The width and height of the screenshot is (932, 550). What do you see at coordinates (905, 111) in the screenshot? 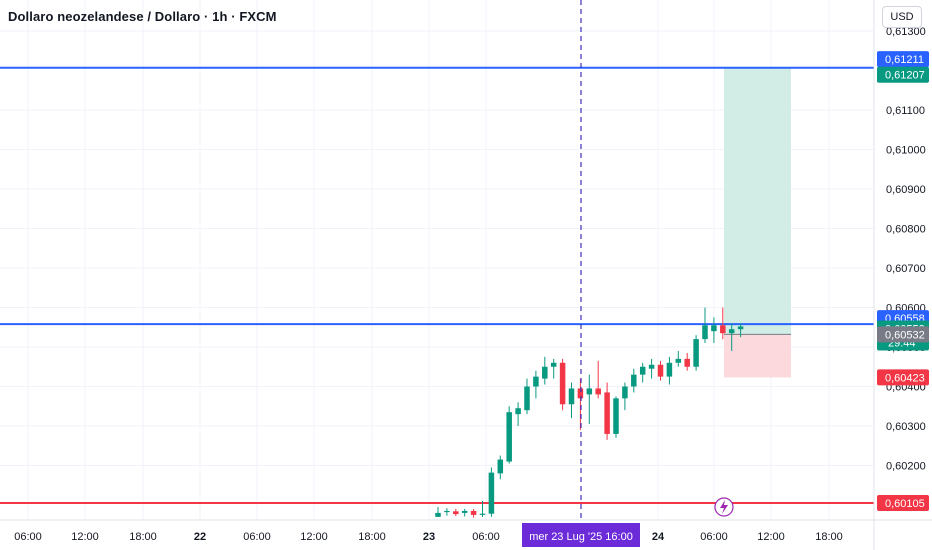
I see `price-tick-label: 0,61100` at bounding box center [905, 111].